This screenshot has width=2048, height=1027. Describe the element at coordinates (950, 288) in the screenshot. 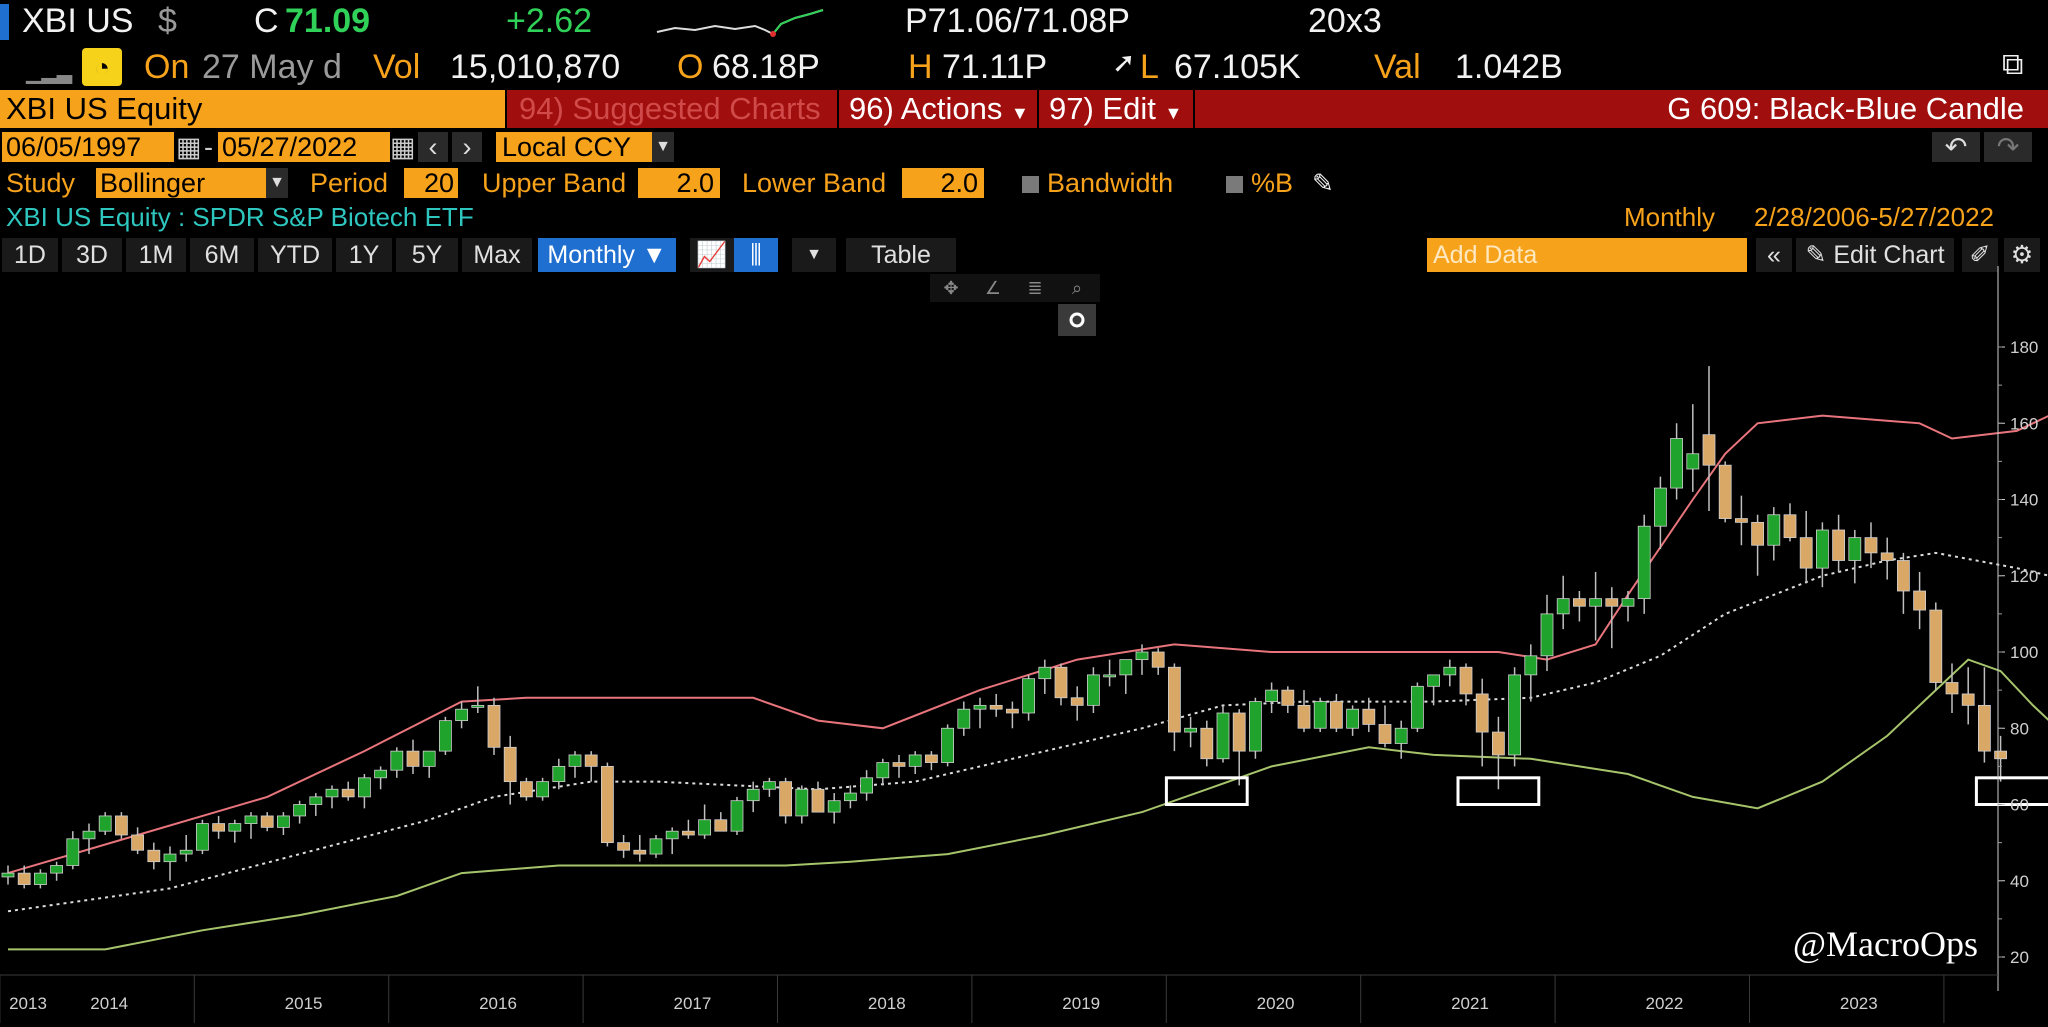

I see `crosshair-icon: ✥` at that location.